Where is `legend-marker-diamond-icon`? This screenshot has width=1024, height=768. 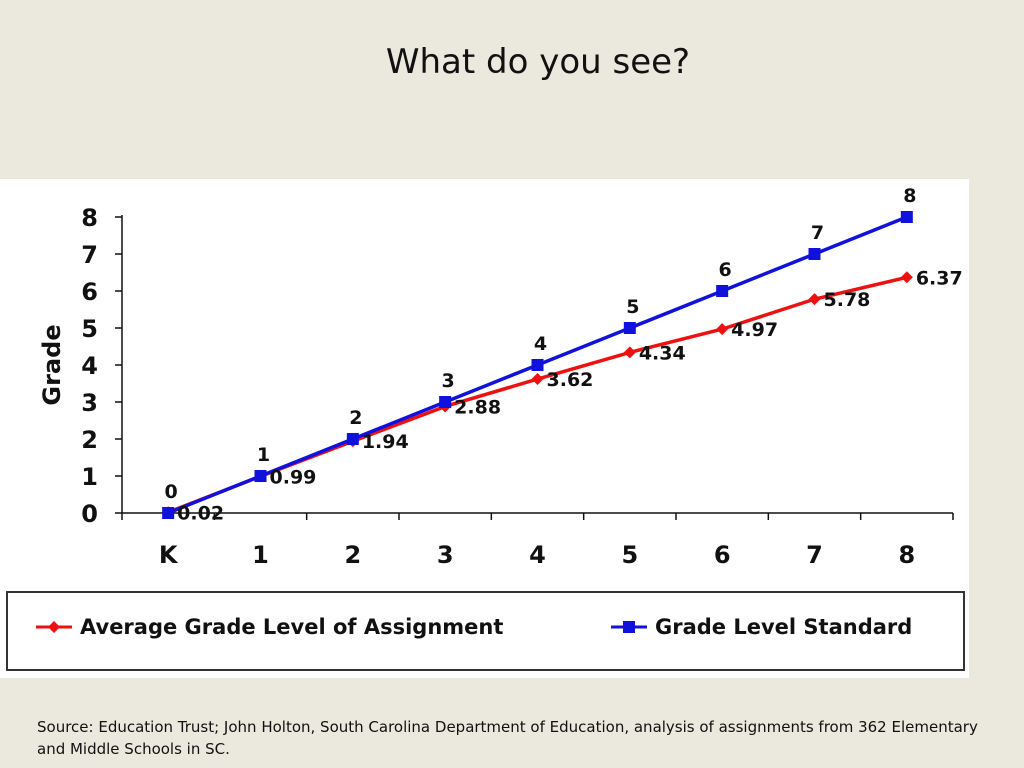 legend-marker-diamond-icon is located at coordinates (54, 627).